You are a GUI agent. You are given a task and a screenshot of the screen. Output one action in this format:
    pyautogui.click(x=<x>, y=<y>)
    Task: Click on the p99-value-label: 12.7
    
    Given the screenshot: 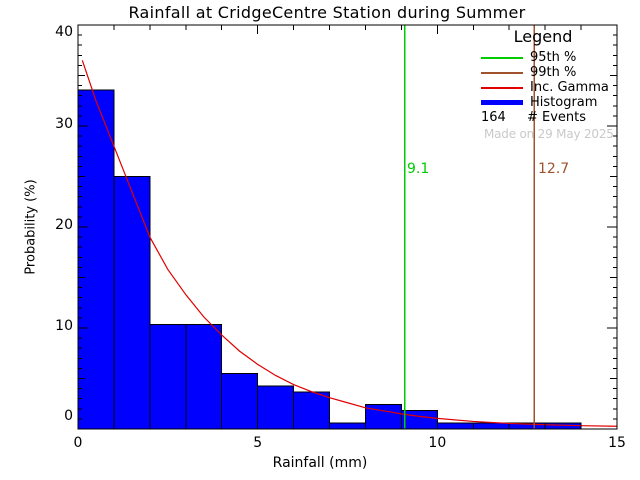 What is the action you would take?
    pyautogui.click(x=554, y=169)
    